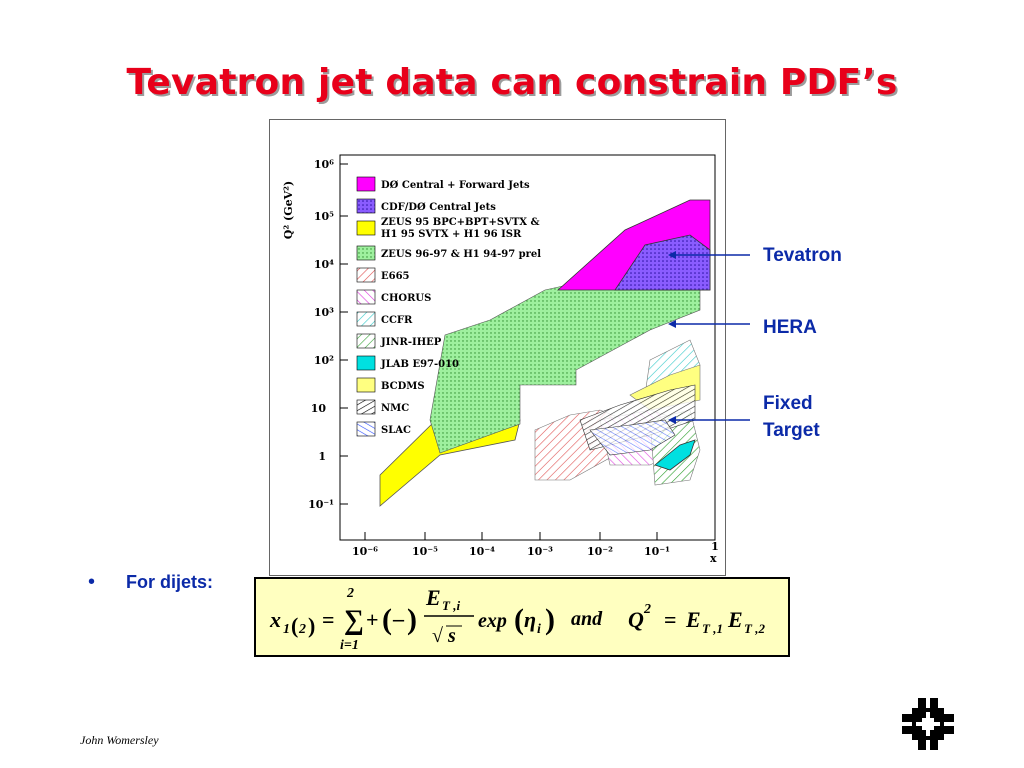 Image resolution: width=1024 pixels, height=768 pixels. Describe the element at coordinates (675, 455) in the screenshot. I see `jlab-region` at that location.